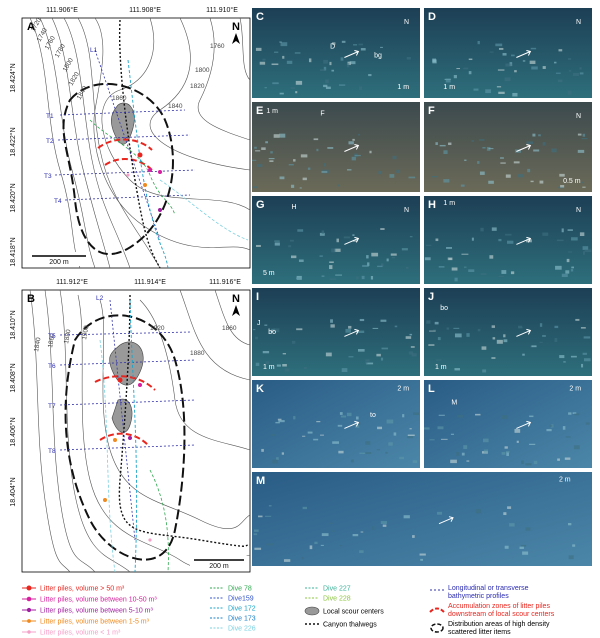 The width and height of the screenshot is (600, 638). Describe the element at coordinates (52, 336) in the screenshot. I see `profile-label: T5` at that location.